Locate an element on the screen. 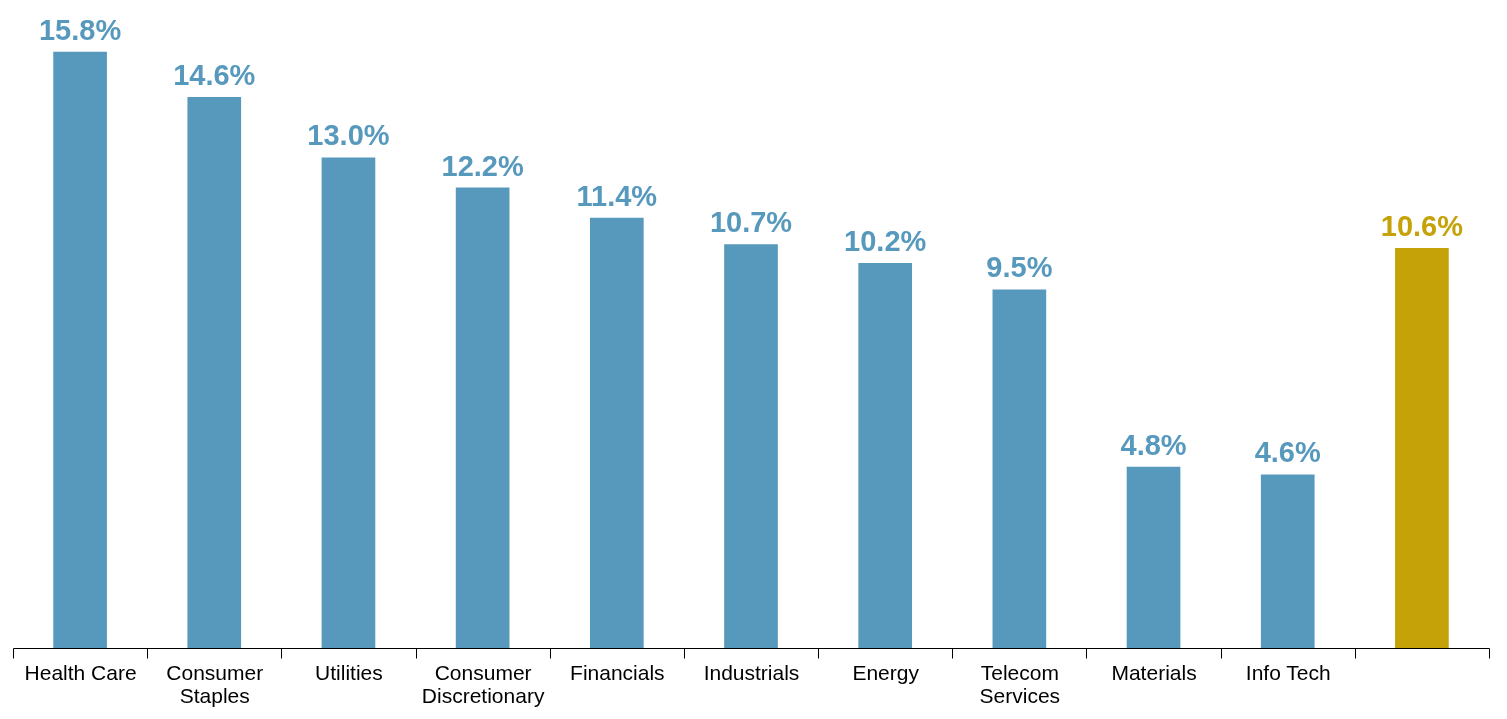  data-label: 12.2% is located at coordinates (482, 165).